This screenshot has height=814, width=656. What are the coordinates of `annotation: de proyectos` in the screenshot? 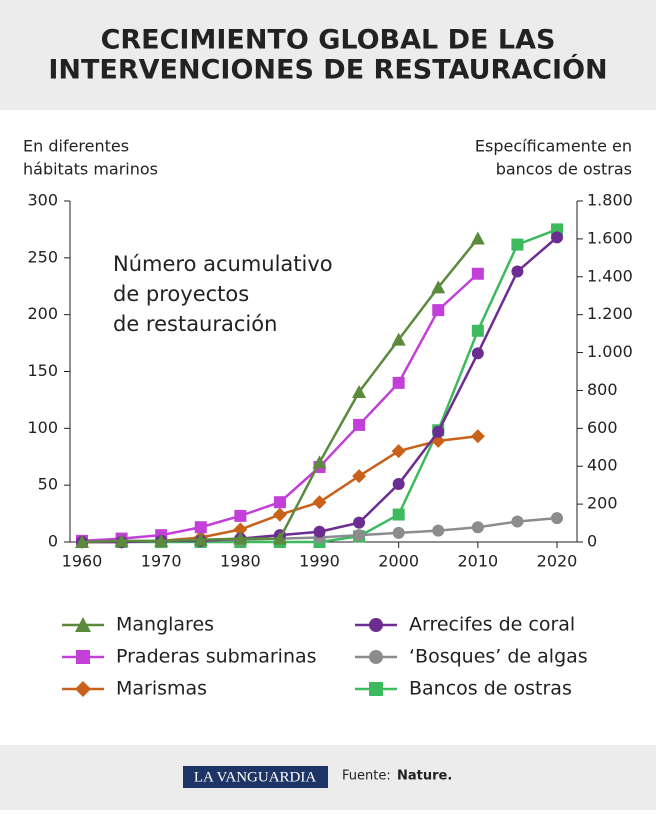 It's located at (181, 294).